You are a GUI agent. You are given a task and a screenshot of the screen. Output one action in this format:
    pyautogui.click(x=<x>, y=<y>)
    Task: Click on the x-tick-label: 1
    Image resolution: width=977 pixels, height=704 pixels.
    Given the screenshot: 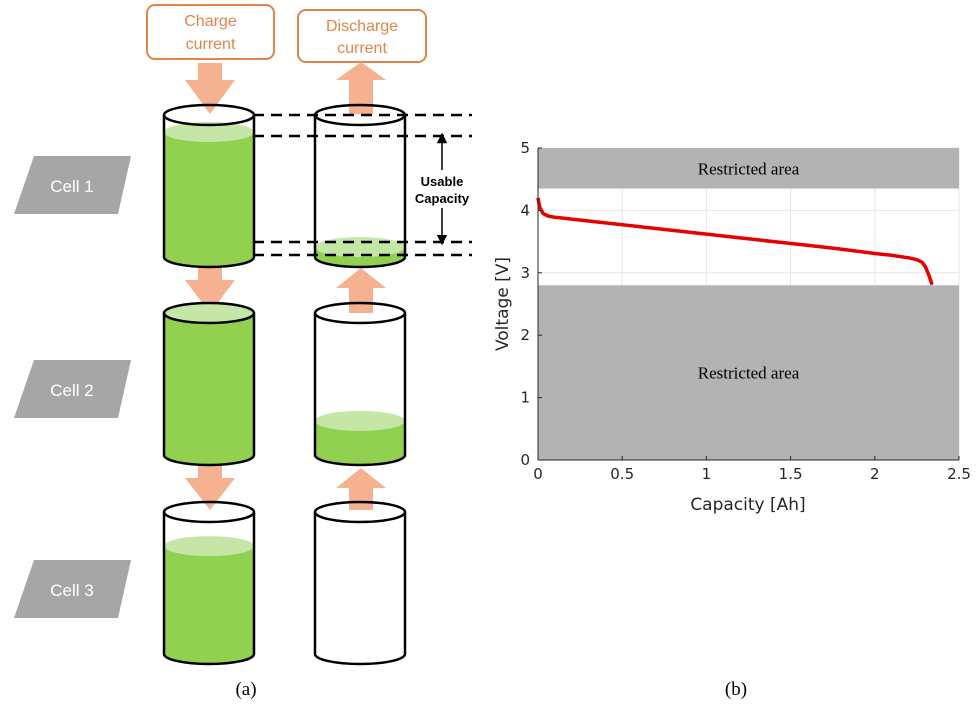 What is the action you would take?
    pyautogui.click(x=707, y=474)
    